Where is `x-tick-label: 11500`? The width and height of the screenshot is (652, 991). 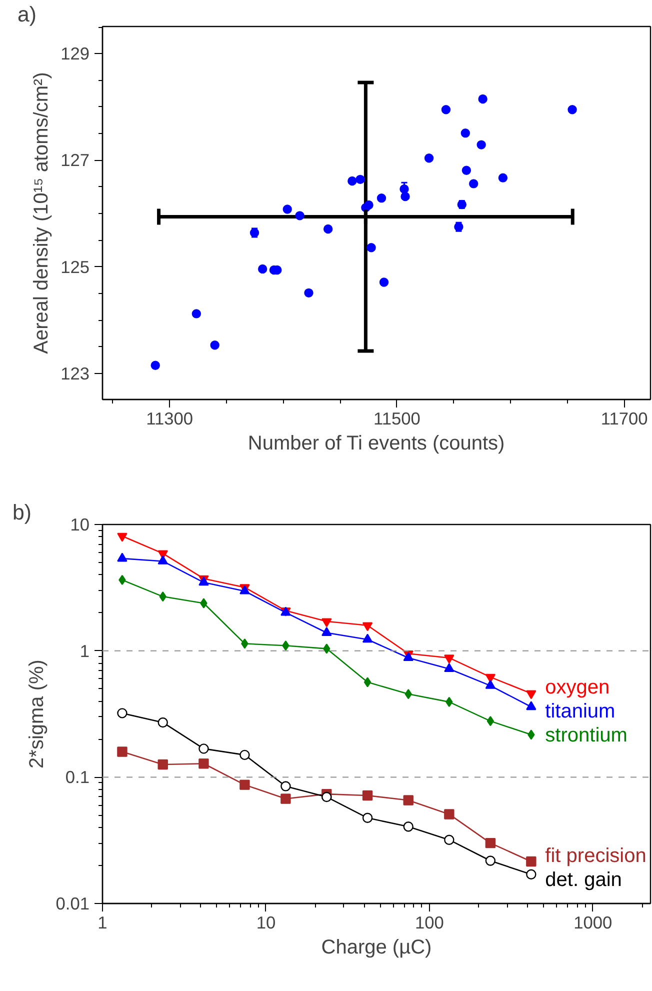 x-tick-label: 11500 is located at coordinates (397, 418).